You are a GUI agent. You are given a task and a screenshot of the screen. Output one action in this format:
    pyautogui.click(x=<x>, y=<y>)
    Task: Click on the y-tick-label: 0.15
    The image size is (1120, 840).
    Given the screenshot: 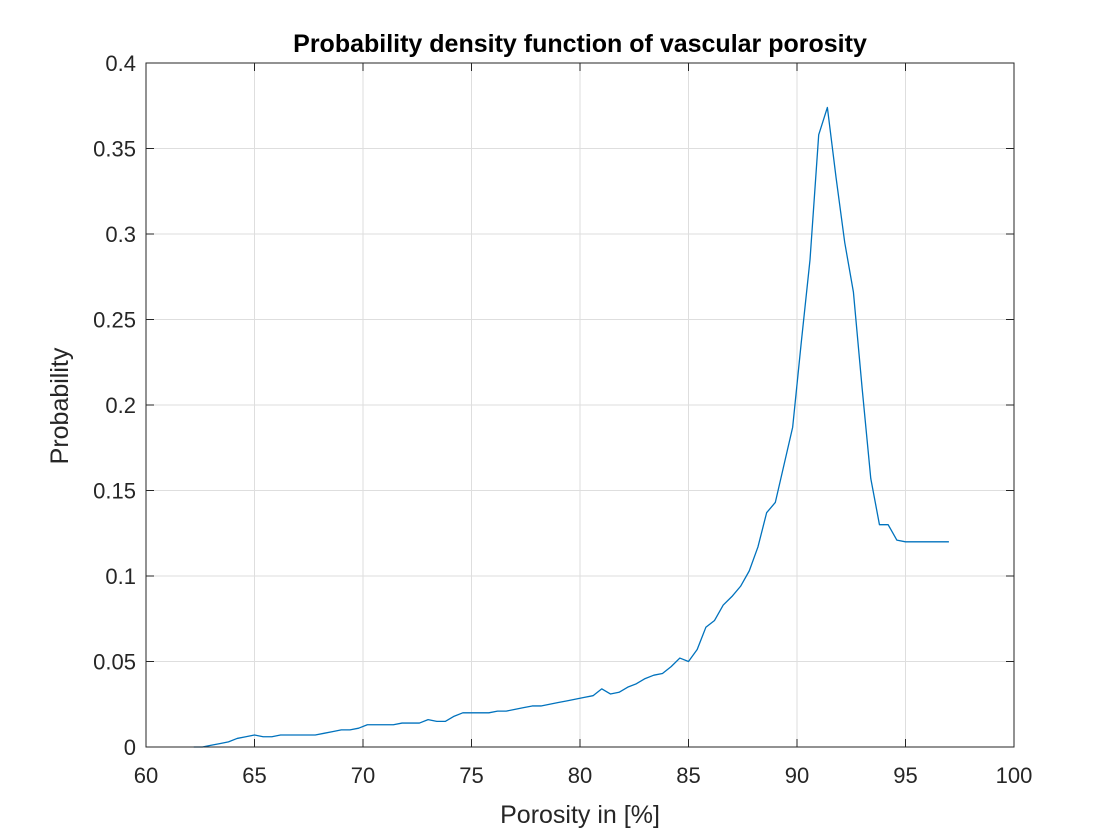 What is the action you would take?
    pyautogui.click(x=114, y=491)
    